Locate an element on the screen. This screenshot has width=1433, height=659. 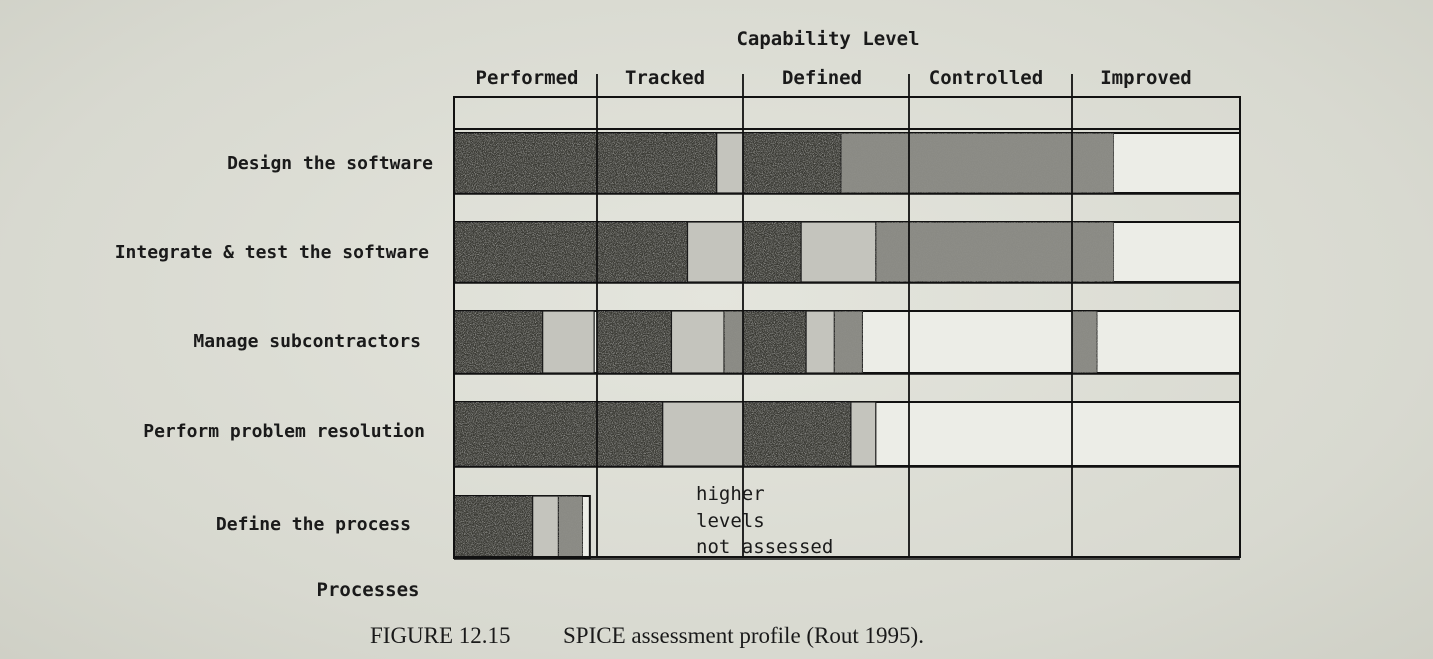
level-header-tracked: Tracked is located at coordinates (665, 78).